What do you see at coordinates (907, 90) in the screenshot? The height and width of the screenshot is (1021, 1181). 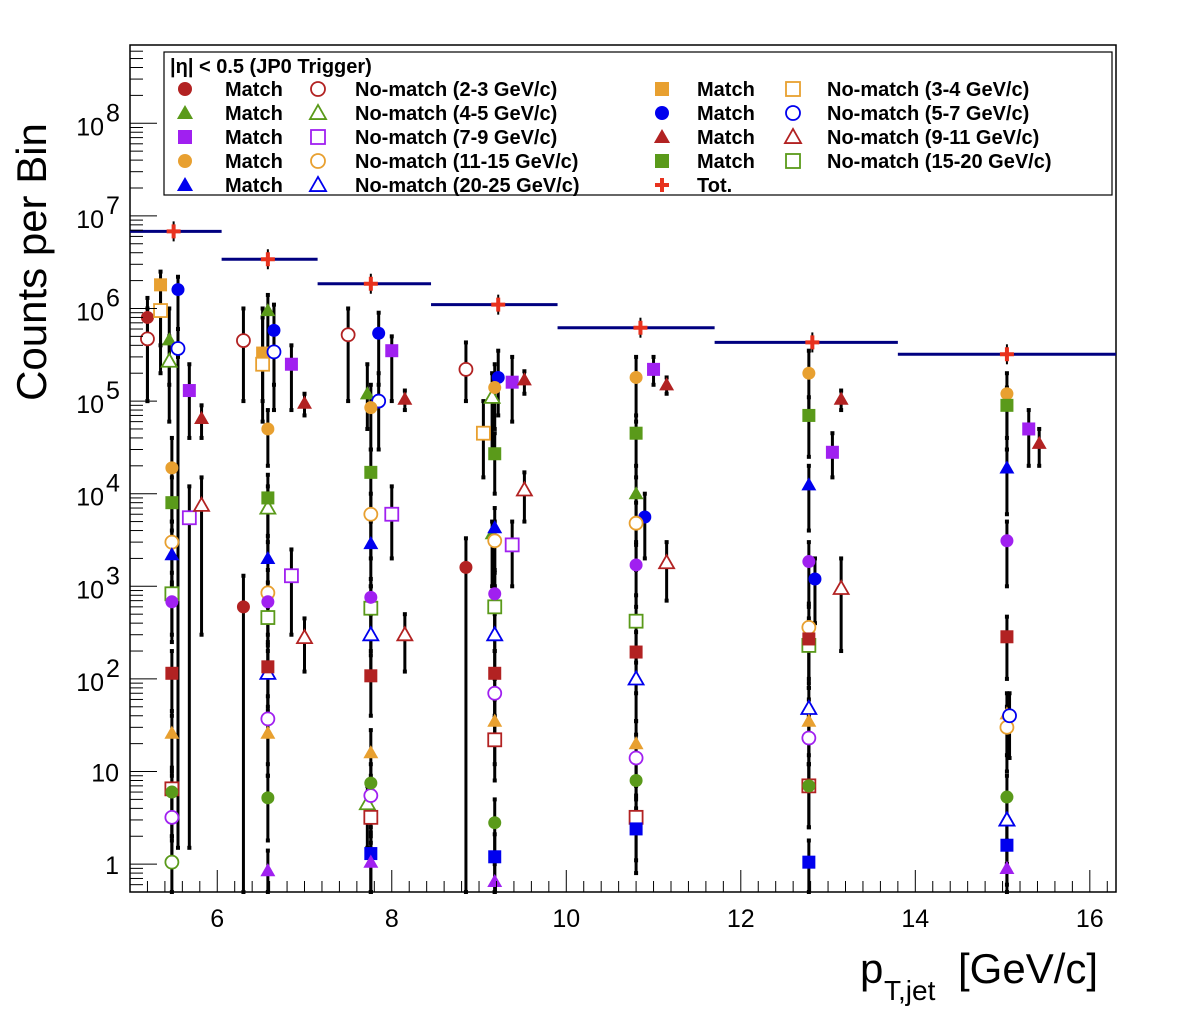 I see `legend-entry: No-match (3-4 GeV/c)` at bounding box center [907, 90].